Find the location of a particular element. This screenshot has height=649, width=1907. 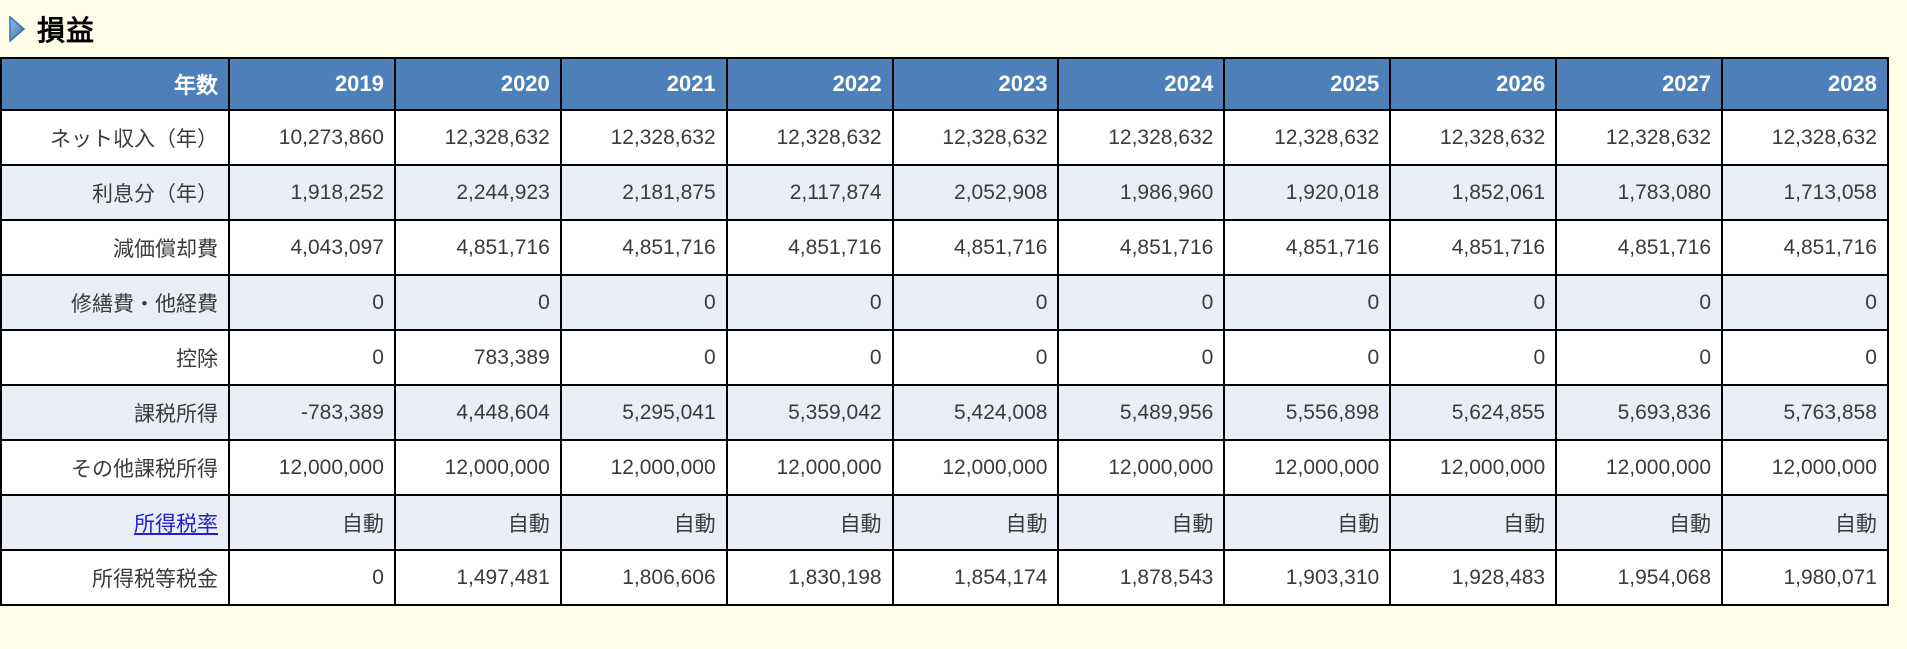

year-header: 2026 is located at coordinates (1473, 84).